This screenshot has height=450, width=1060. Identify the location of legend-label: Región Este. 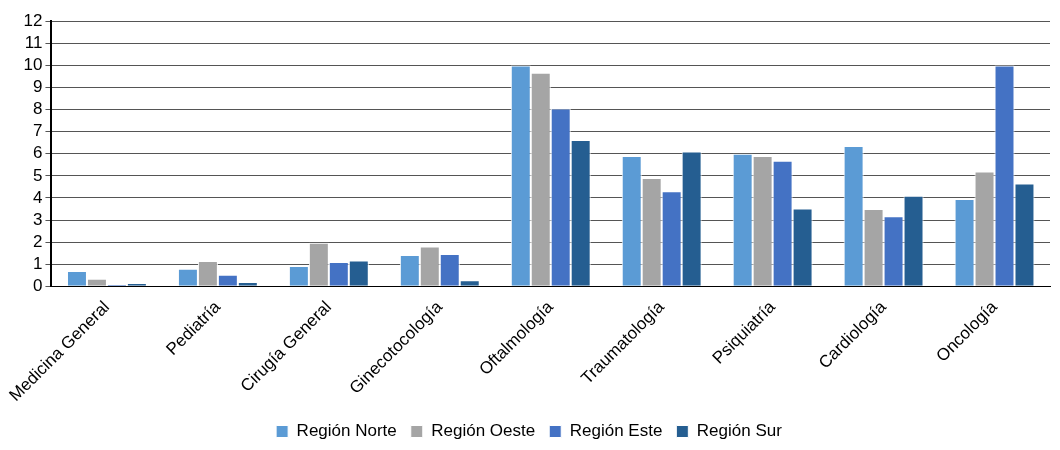
(616, 431).